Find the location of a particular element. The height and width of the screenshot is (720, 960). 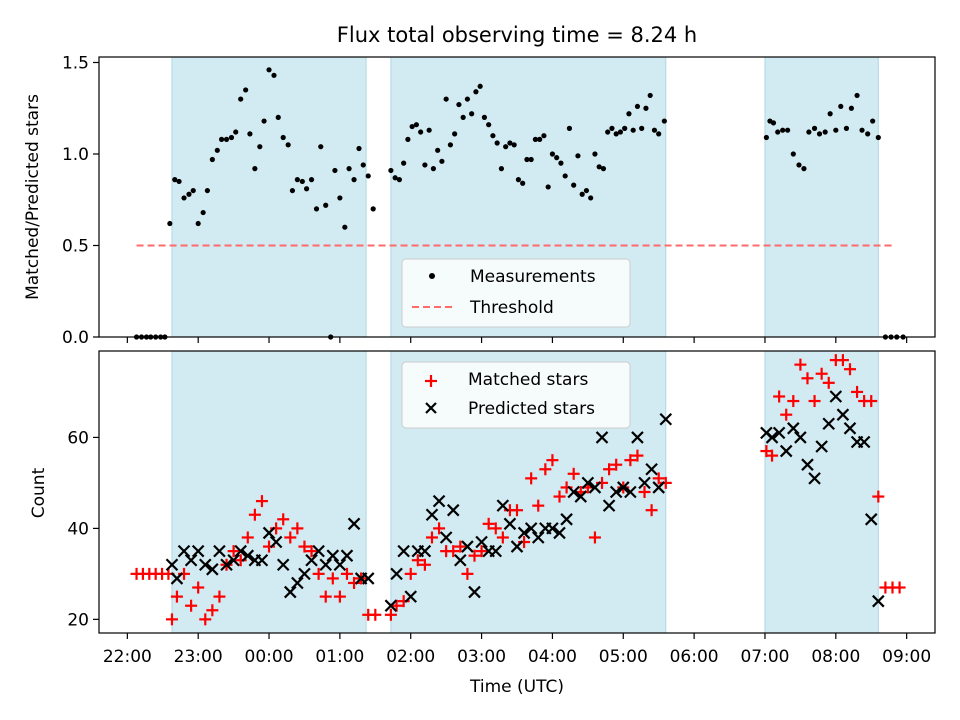

x-tick-label: 00:00 is located at coordinates (269, 657).